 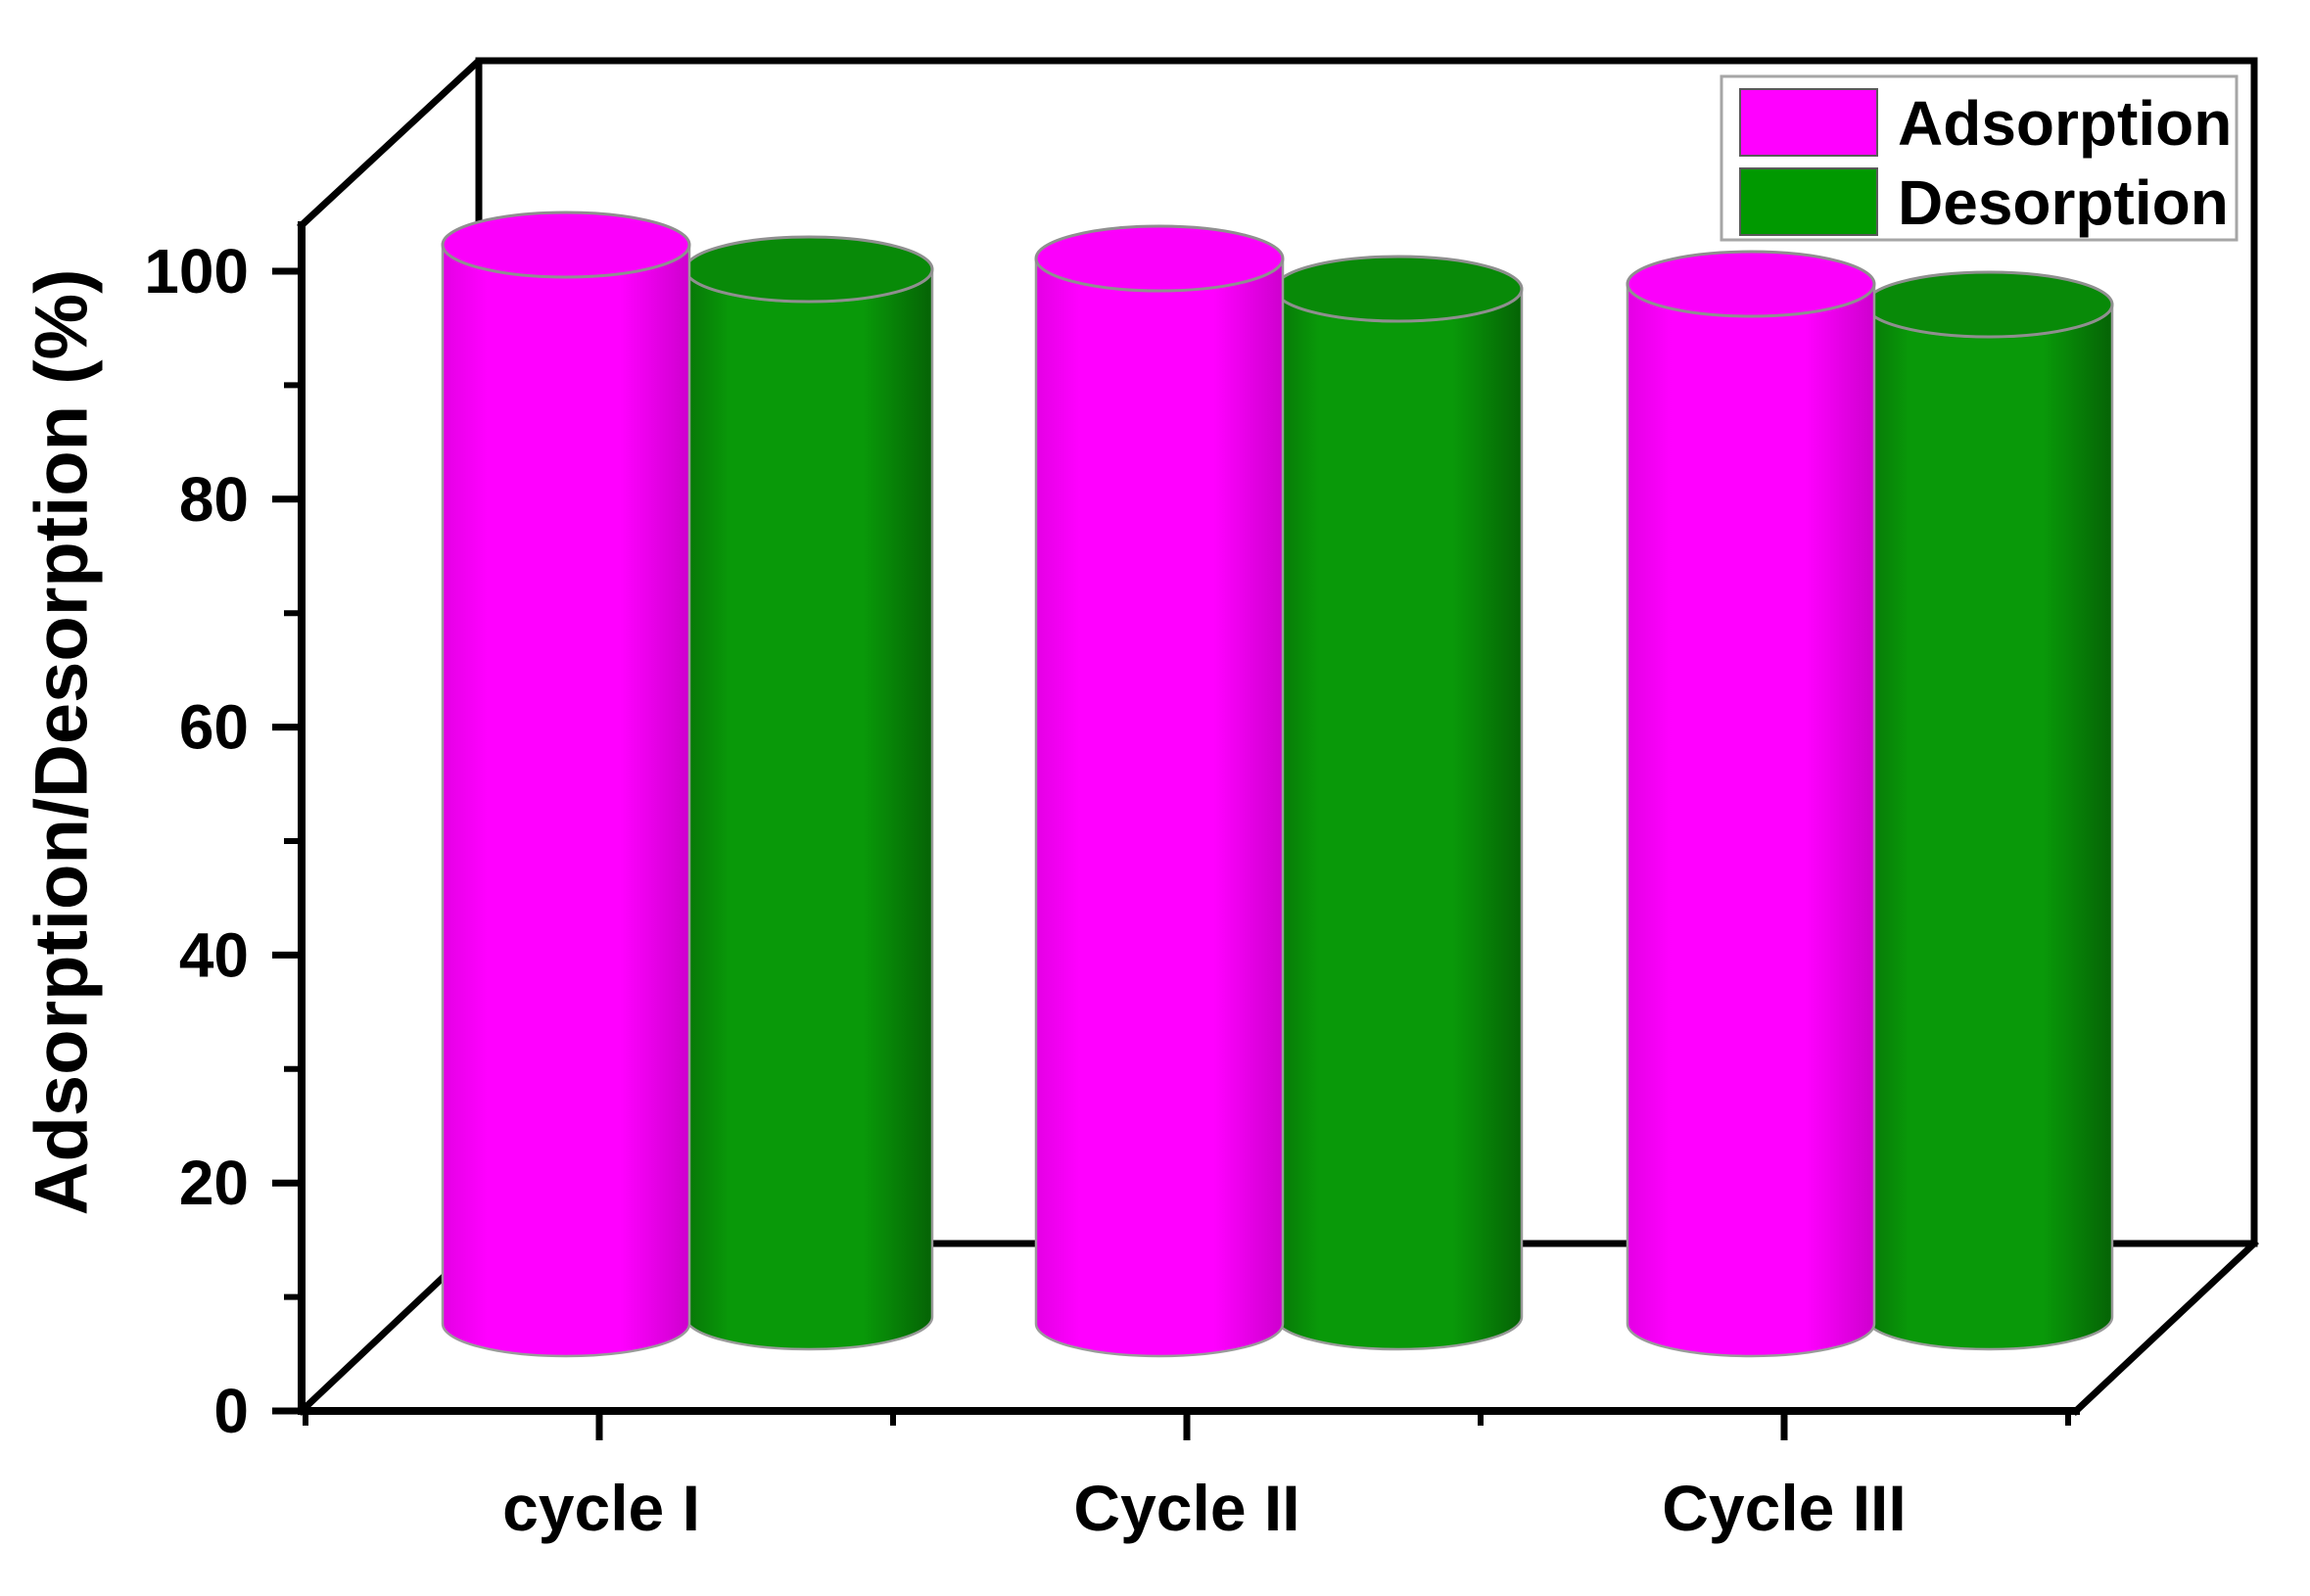 What do you see at coordinates (809, 269) in the screenshot?
I see `bar-desorption-cycle-1-top` at bounding box center [809, 269].